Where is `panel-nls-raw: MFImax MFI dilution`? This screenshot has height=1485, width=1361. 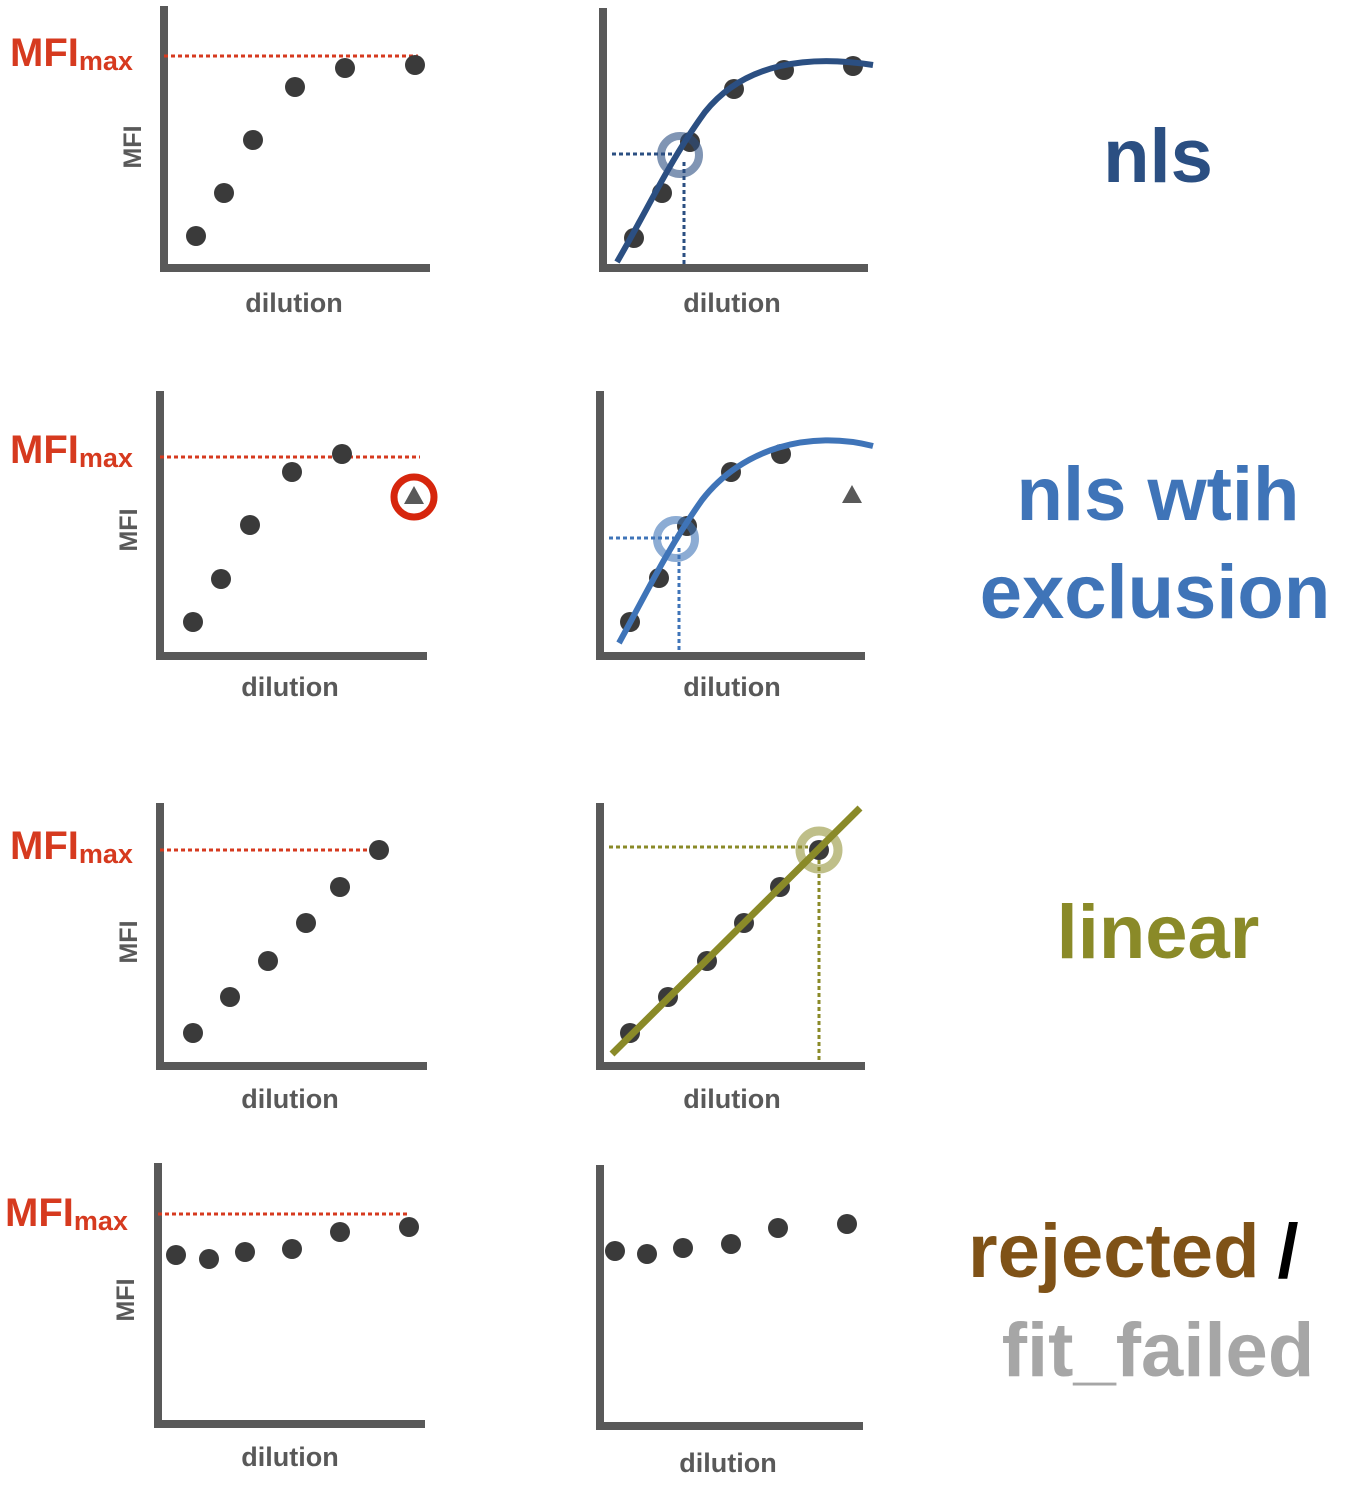 panel-nls-raw: MFImax MFI dilution is located at coordinates (220, 162).